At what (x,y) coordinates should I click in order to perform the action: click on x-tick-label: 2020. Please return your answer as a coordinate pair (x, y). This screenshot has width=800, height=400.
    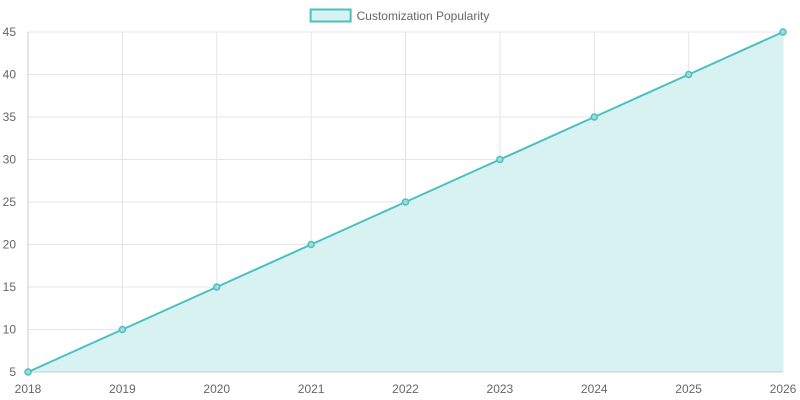
    Looking at the image, I should click on (216, 389).